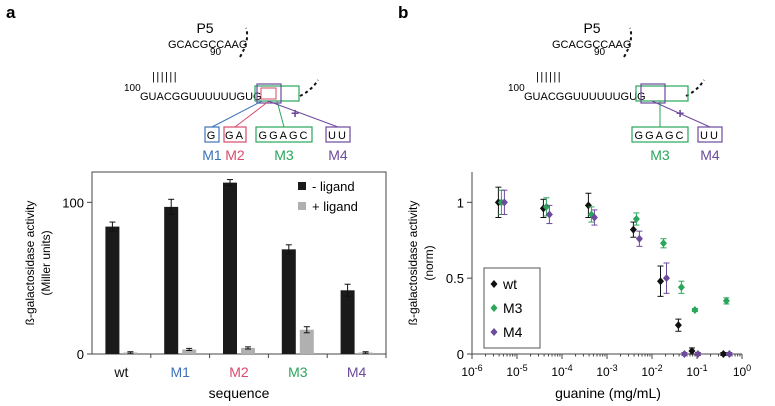 Image resolution: width=775 pixels, height=406 pixels. What do you see at coordinates (201, 97) in the screenshot?
I see `bottom-row-a: GUACGGUUUUUUGUG` at bounding box center [201, 97].